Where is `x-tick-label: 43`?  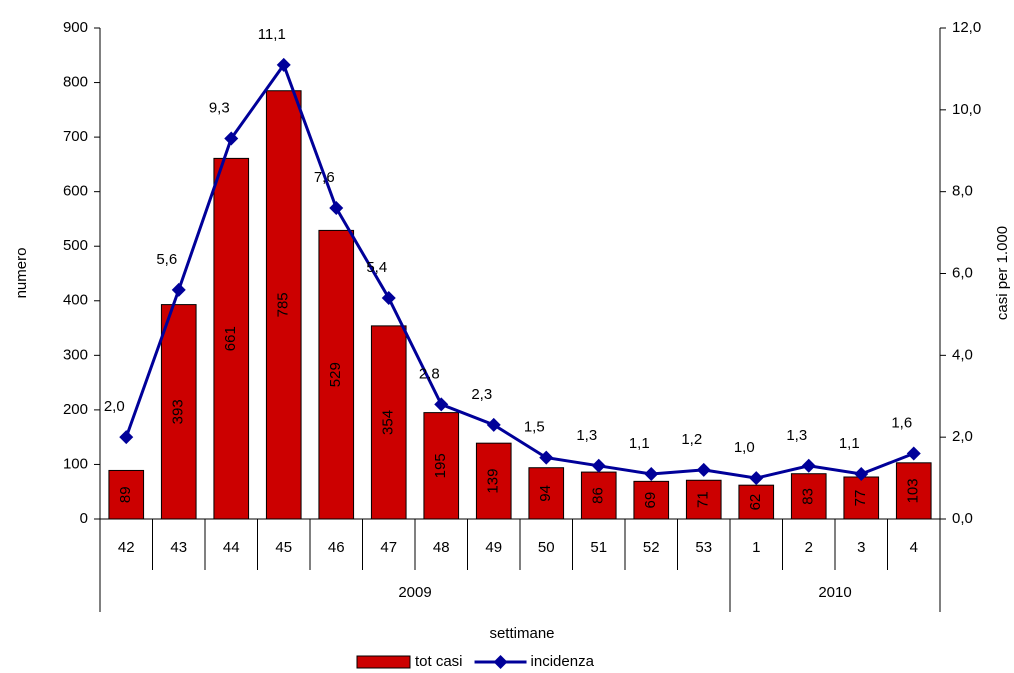 x-tick-label: 43 is located at coordinates (178, 547).